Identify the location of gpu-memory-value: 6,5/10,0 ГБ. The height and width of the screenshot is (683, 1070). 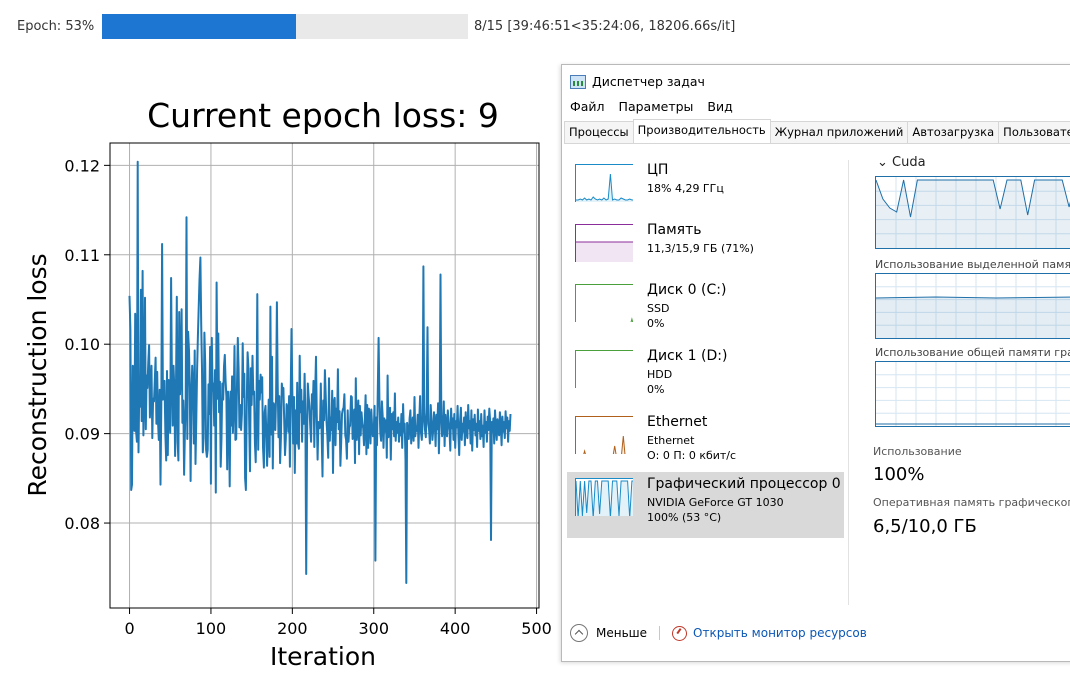
(925, 526).